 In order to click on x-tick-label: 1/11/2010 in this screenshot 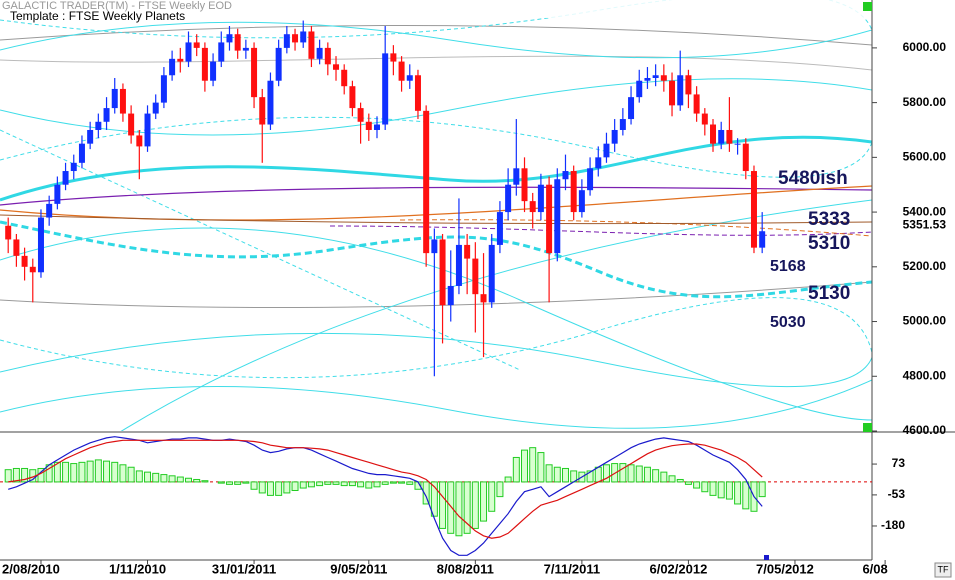, I will do `click(137, 568)`.